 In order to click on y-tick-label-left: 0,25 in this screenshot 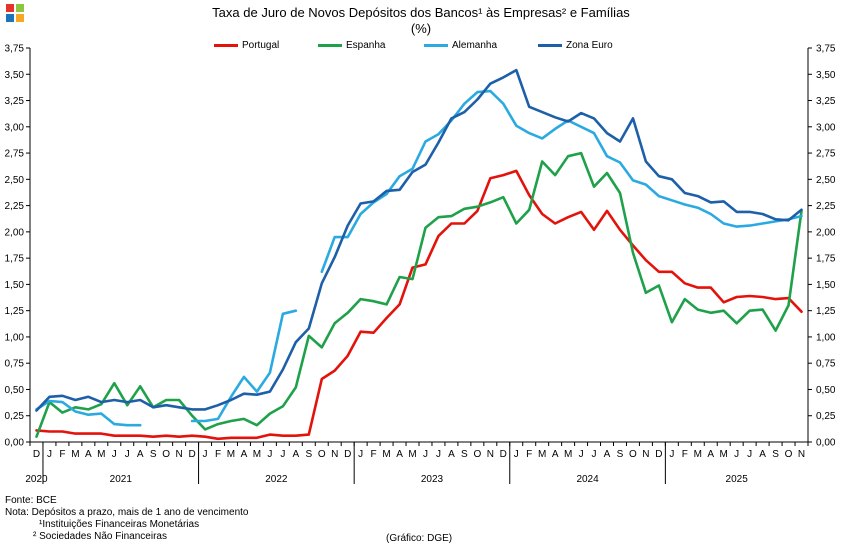, I will do `click(15, 416)`.